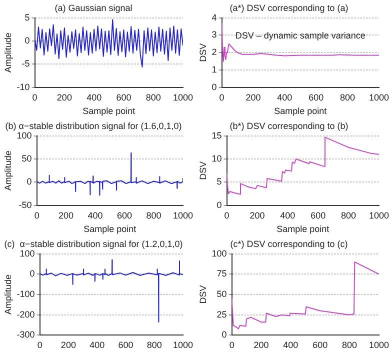  What do you see at coordinates (214, 17) in the screenshot?
I see `y-tick-label: 4` at bounding box center [214, 17].